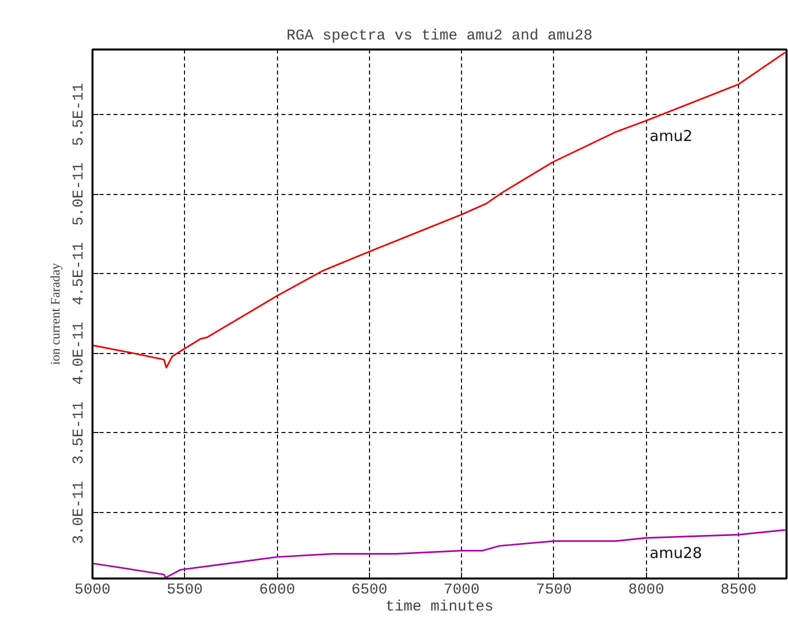  I want to click on x-tick-label: 7000, so click(462, 590).